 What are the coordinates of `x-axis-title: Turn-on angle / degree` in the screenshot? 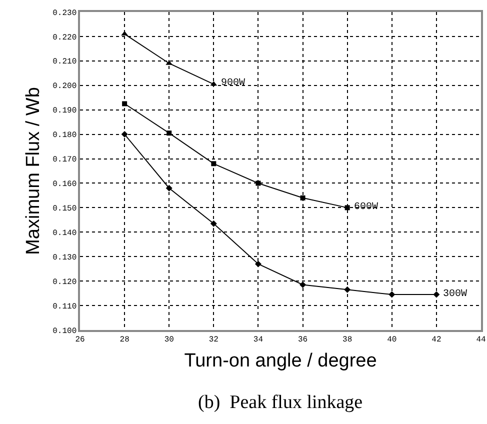 It's located at (280, 361).